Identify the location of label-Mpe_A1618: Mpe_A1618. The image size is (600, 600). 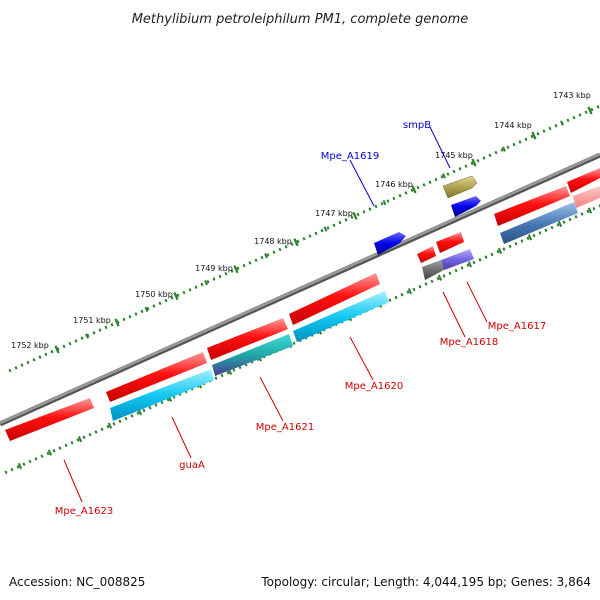
(469, 342).